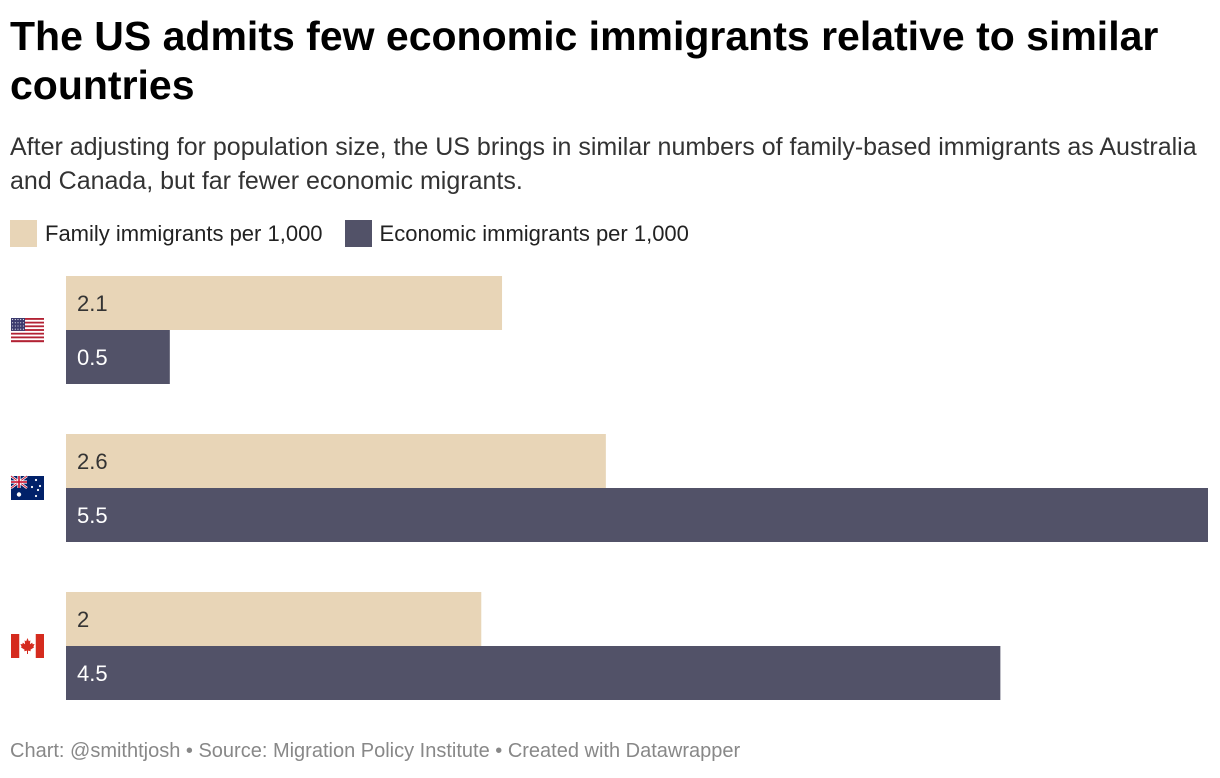 This screenshot has width=1220, height=778. Describe the element at coordinates (23, 233) in the screenshot. I see `legend-swatch-family` at that location.